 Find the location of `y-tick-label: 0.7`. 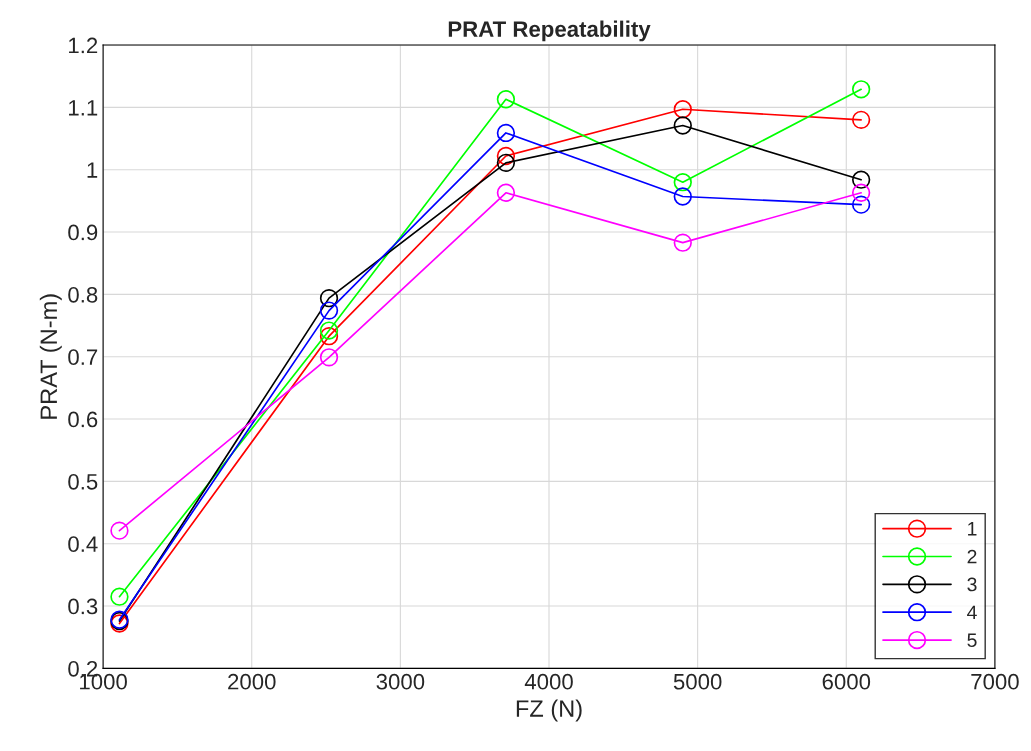

y-tick-label: 0.7 is located at coordinates (83, 357).